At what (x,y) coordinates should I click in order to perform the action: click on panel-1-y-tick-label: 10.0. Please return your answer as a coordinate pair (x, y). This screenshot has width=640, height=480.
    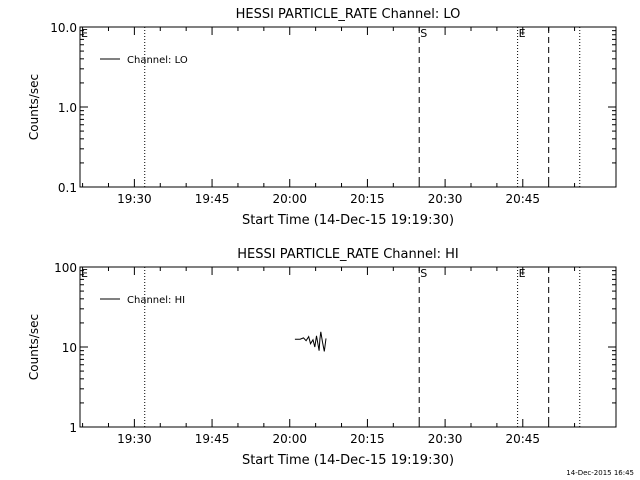
    Looking at the image, I should click on (63, 28).